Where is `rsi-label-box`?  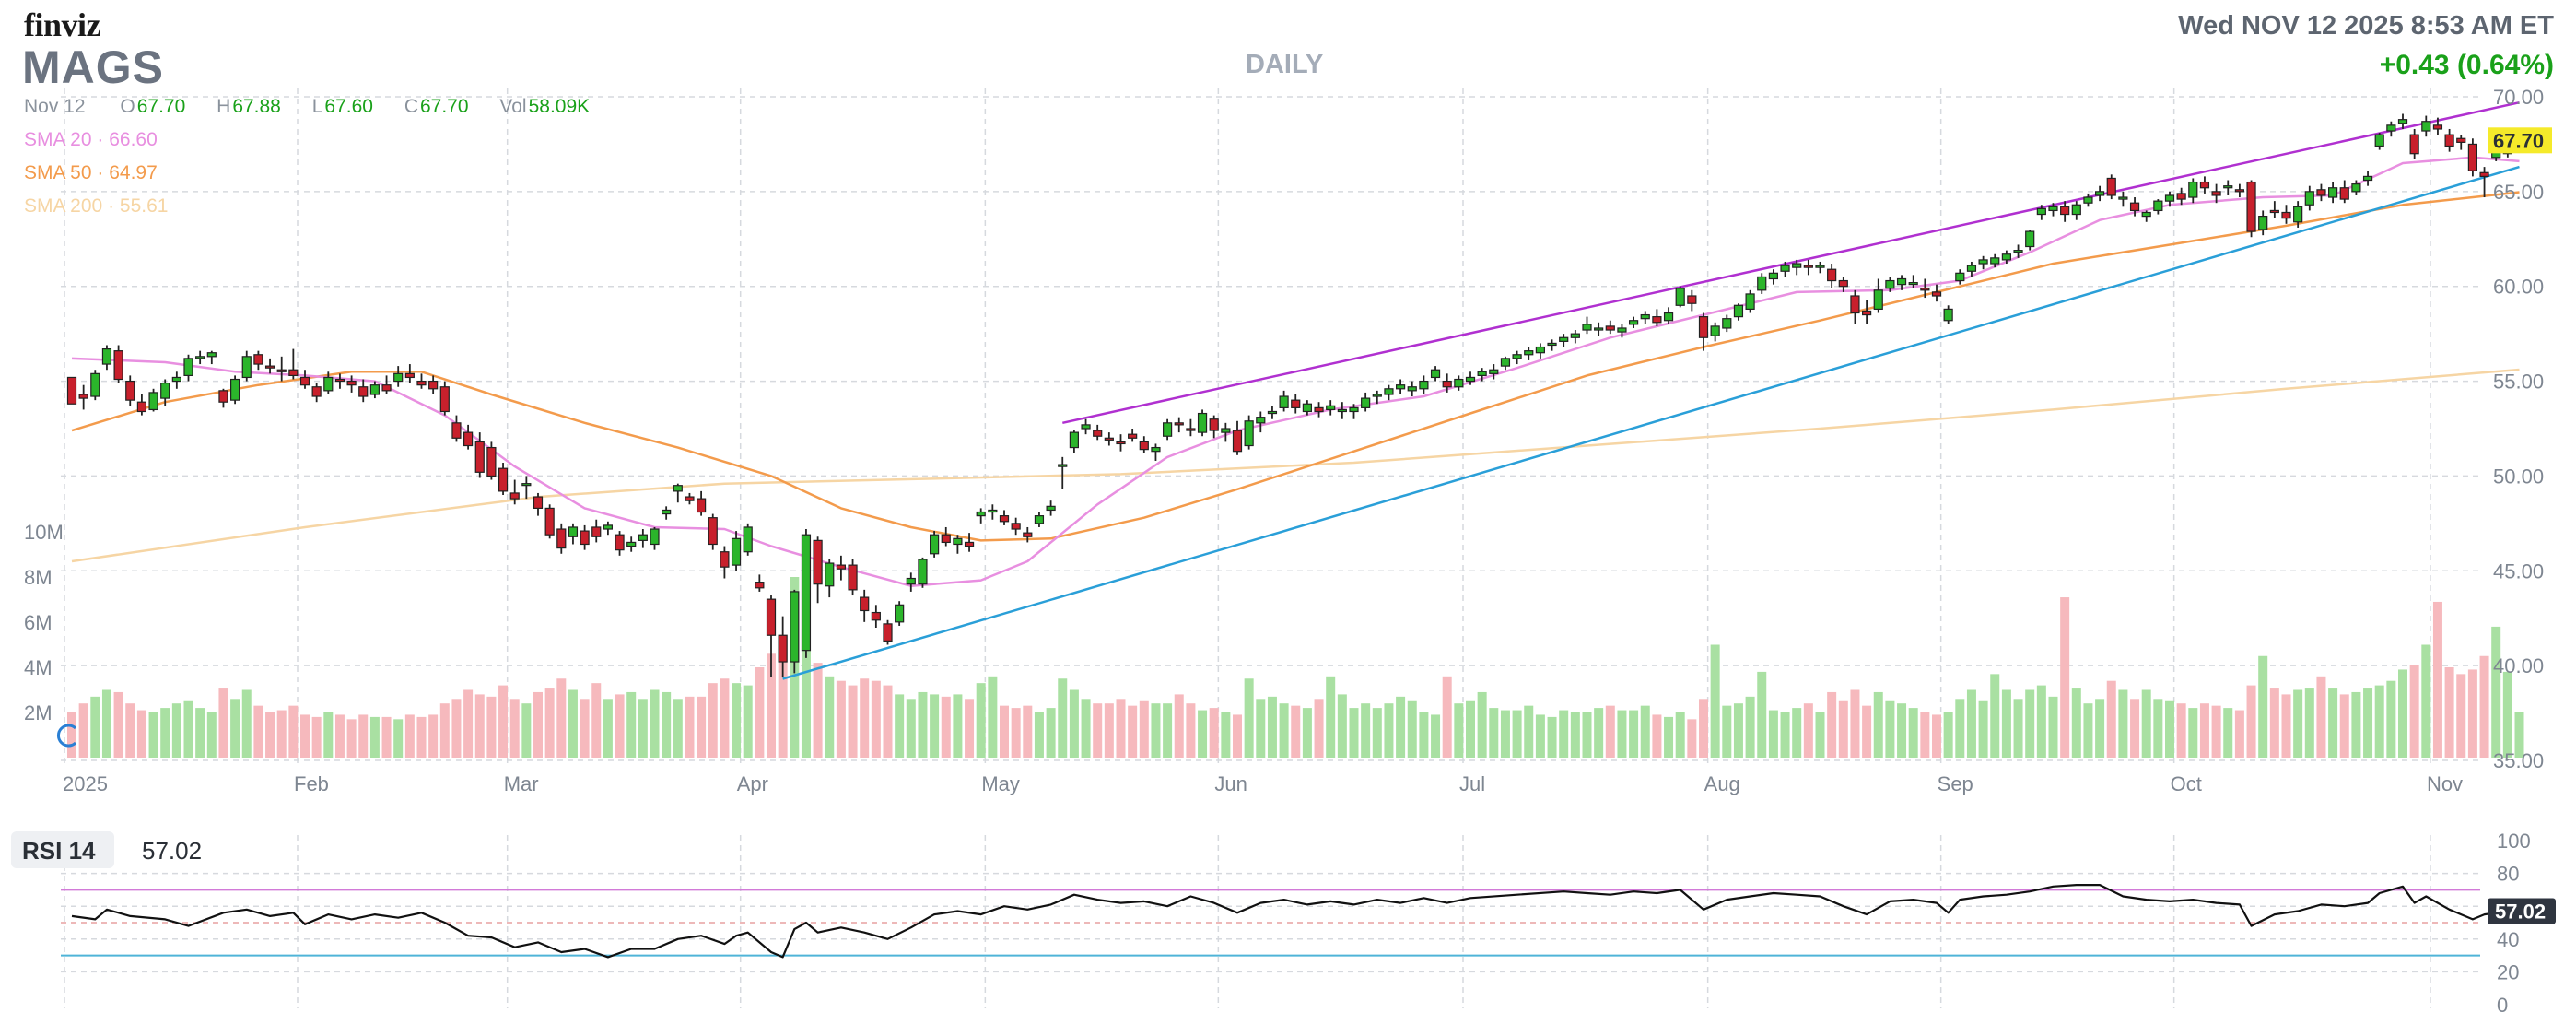
rsi-label-box is located at coordinates (63, 850).